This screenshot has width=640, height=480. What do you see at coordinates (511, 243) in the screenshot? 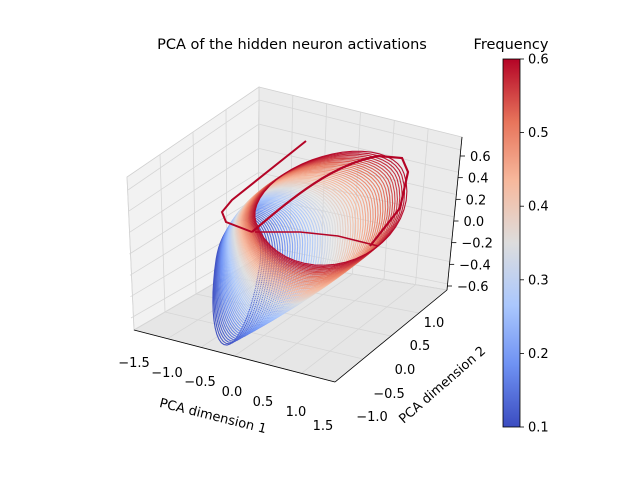
I see `colorbar` at bounding box center [511, 243].